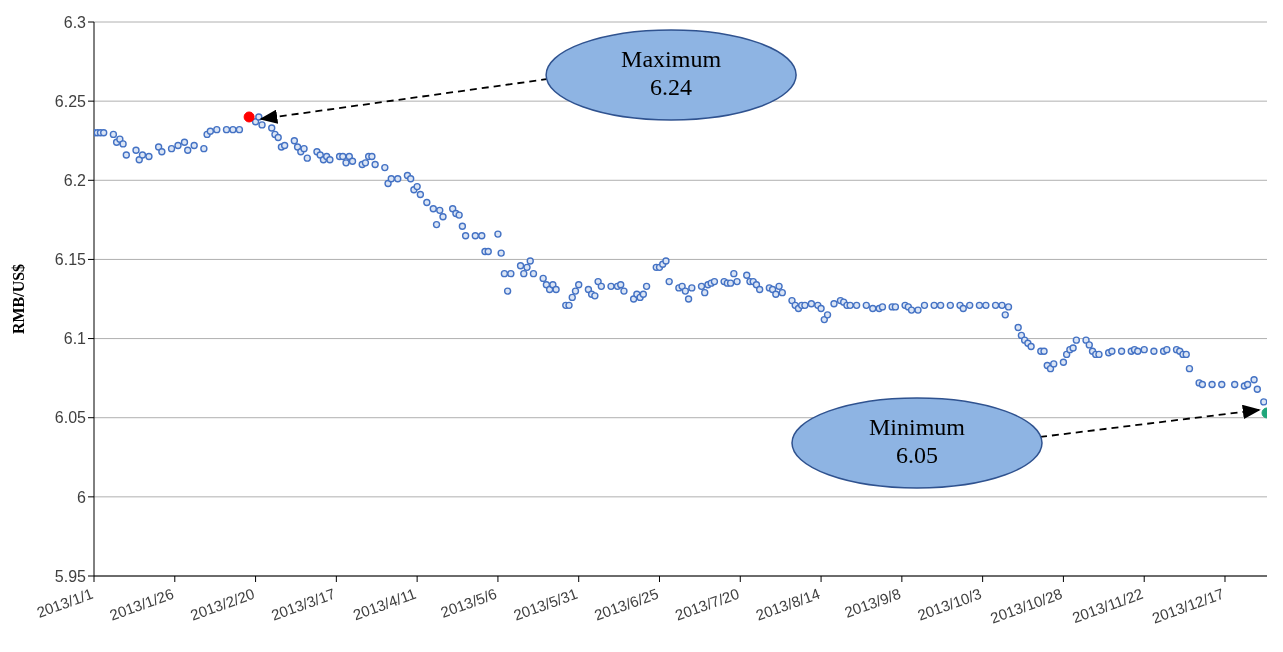  What do you see at coordinates (917, 440) in the screenshot?
I see `annotation: Minimum 6.05` at bounding box center [917, 440].